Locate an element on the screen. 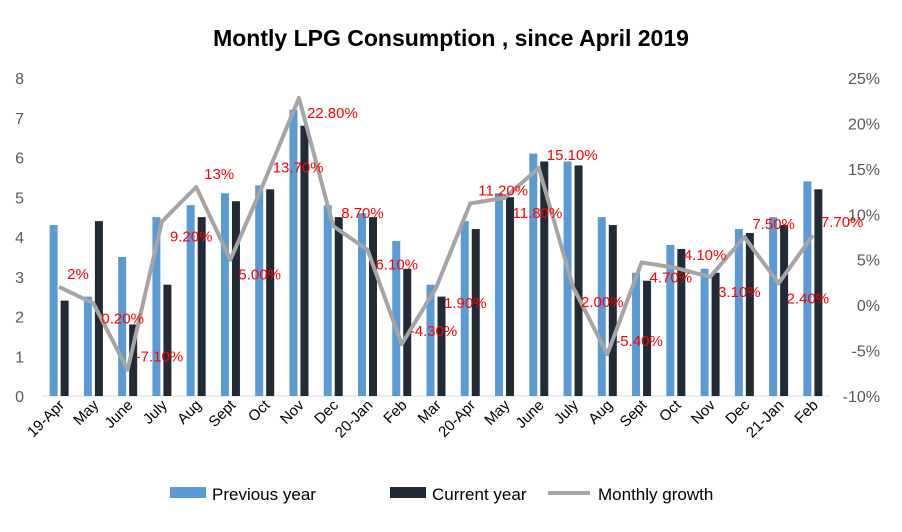  left-tick-label: 5 is located at coordinates (19, 198).